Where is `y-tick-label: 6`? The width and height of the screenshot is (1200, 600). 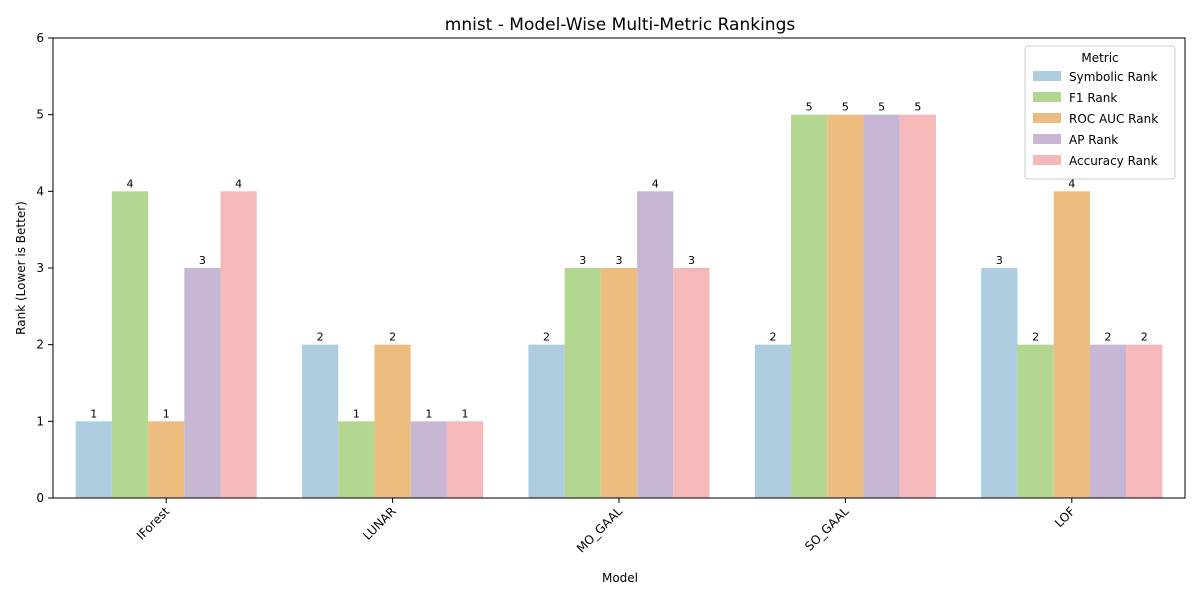
y-tick-label: 6 is located at coordinates (40, 38).